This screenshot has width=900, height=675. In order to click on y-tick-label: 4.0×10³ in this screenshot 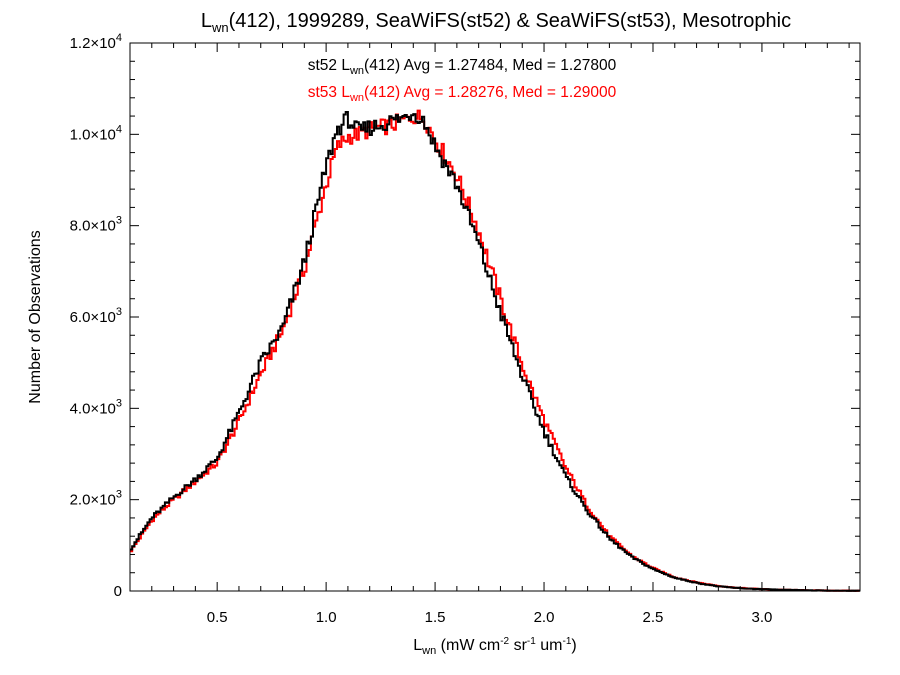, I will do `click(96, 407)`.